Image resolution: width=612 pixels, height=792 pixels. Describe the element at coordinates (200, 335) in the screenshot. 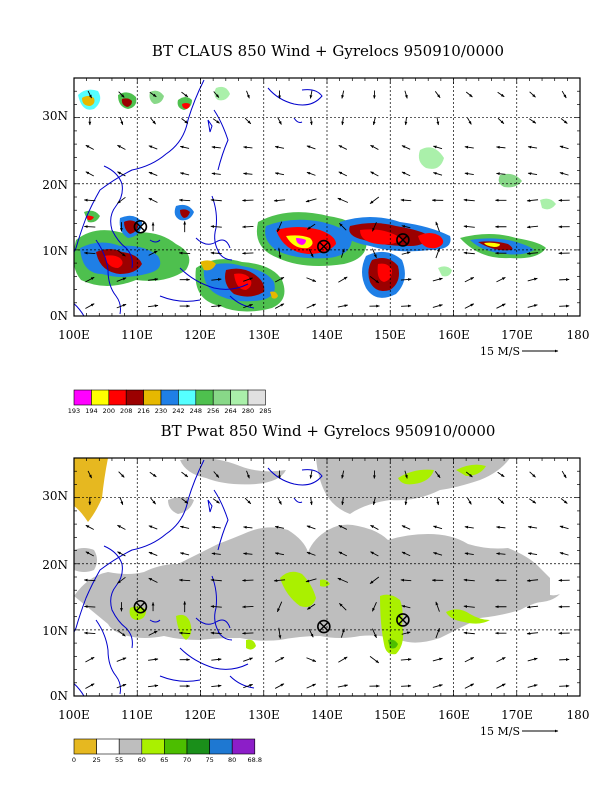

I see `x-tick-label: 120E` at that location.